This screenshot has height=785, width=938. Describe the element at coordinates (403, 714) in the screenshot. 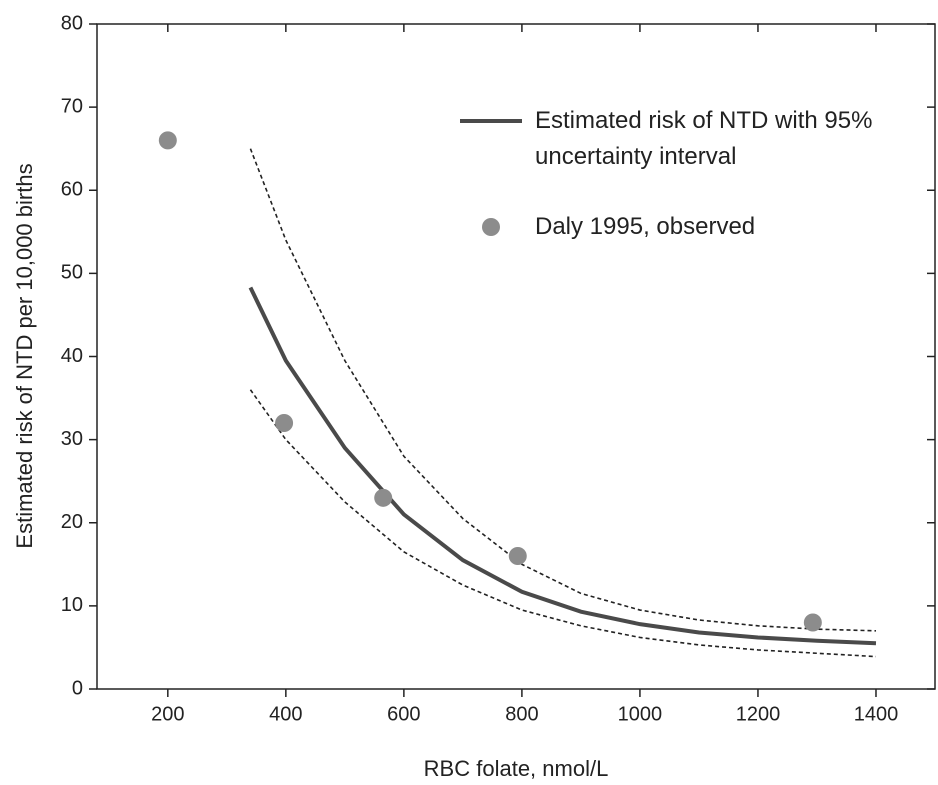

I see `x-tick-label: 600` at that location.